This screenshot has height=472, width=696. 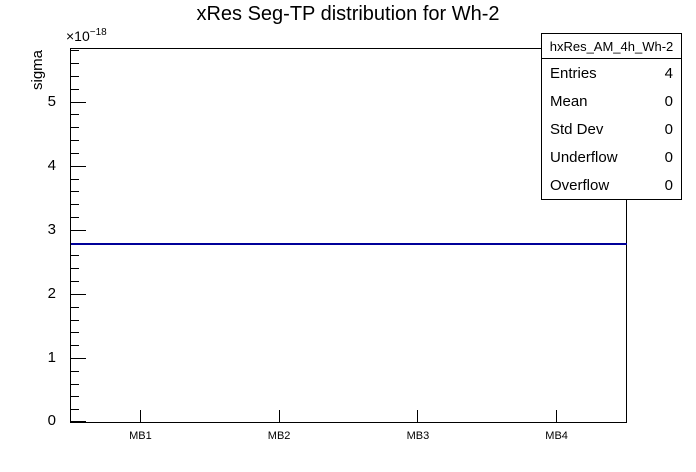 What do you see at coordinates (51, 101) in the screenshot?
I see `y-axis-tick-label: 5` at bounding box center [51, 101].